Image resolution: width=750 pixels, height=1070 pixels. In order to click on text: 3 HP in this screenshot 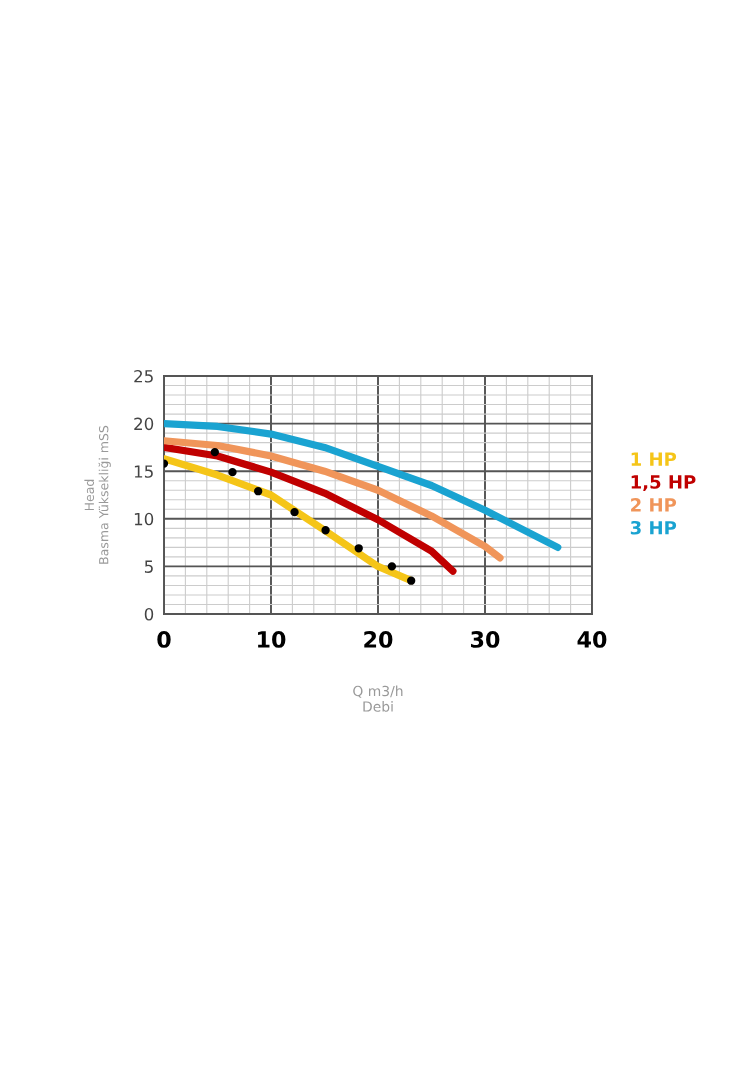, I will do `click(653, 527)`.